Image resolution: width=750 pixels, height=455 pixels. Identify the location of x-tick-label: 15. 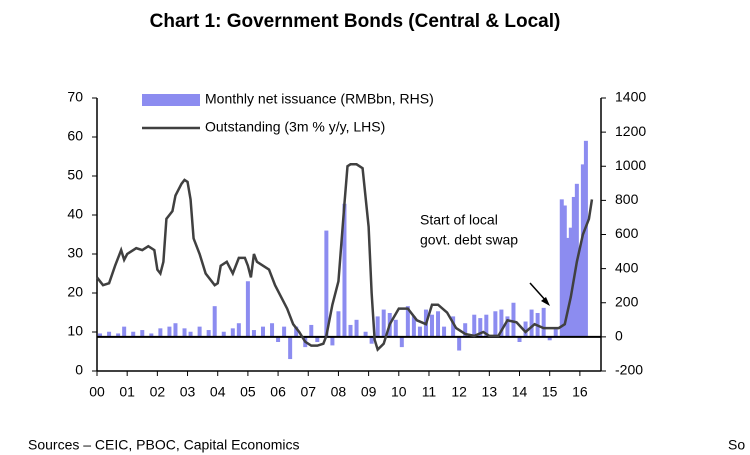
(550, 392).